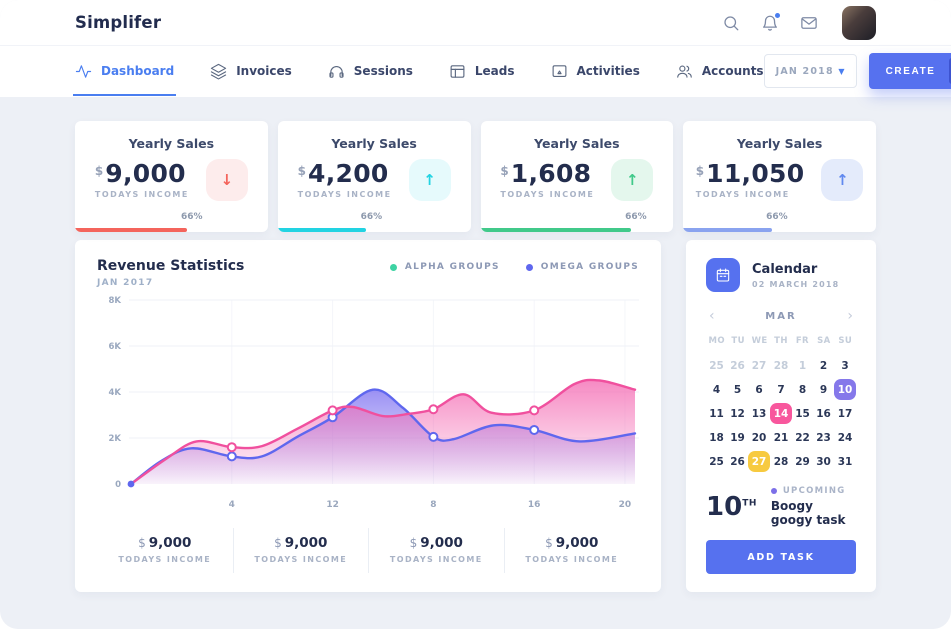 The image size is (951, 629). What do you see at coordinates (457, 71) in the screenshot?
I see `table-icon` at bounding box center [457, 71].